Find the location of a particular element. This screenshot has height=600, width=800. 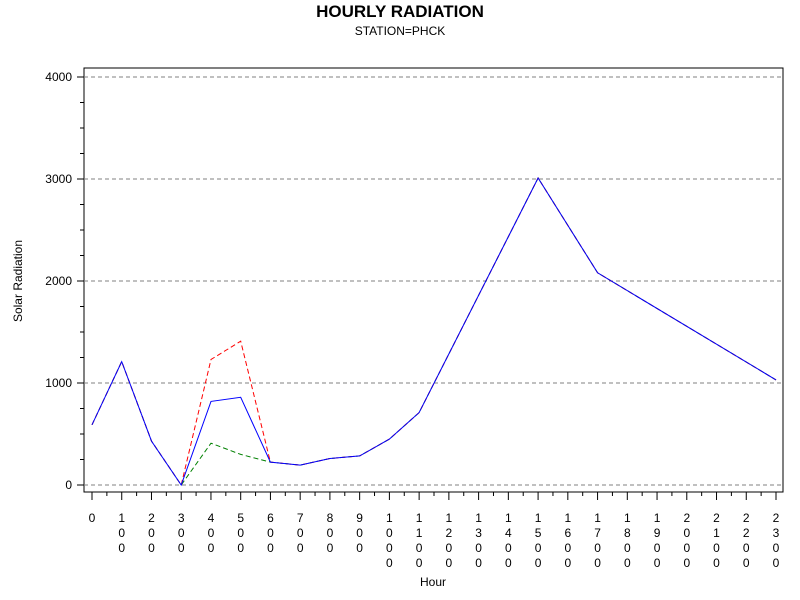

y-axis-label: Solar Radiation is located at coordinates (18, 281).